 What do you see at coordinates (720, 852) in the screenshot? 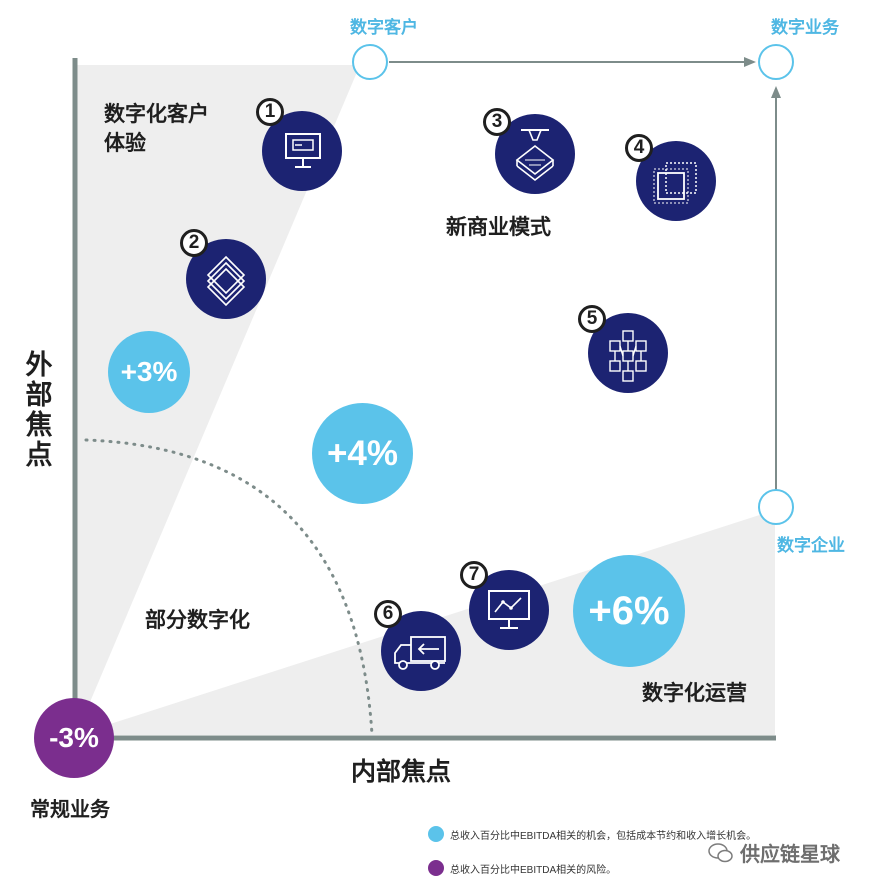
I see `wechat-icon` at bounding box center [720, 852].